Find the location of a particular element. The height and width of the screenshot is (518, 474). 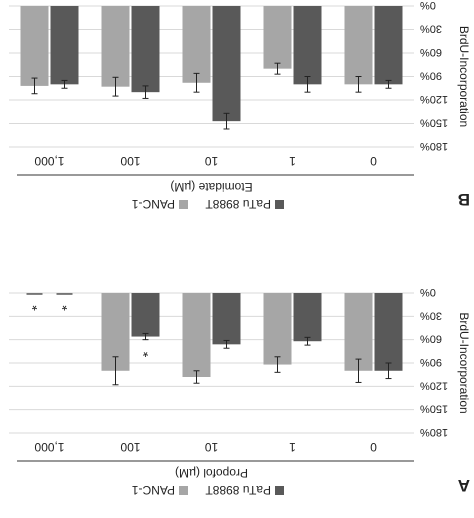

panel-label: B is located at coordinates (464, 199).